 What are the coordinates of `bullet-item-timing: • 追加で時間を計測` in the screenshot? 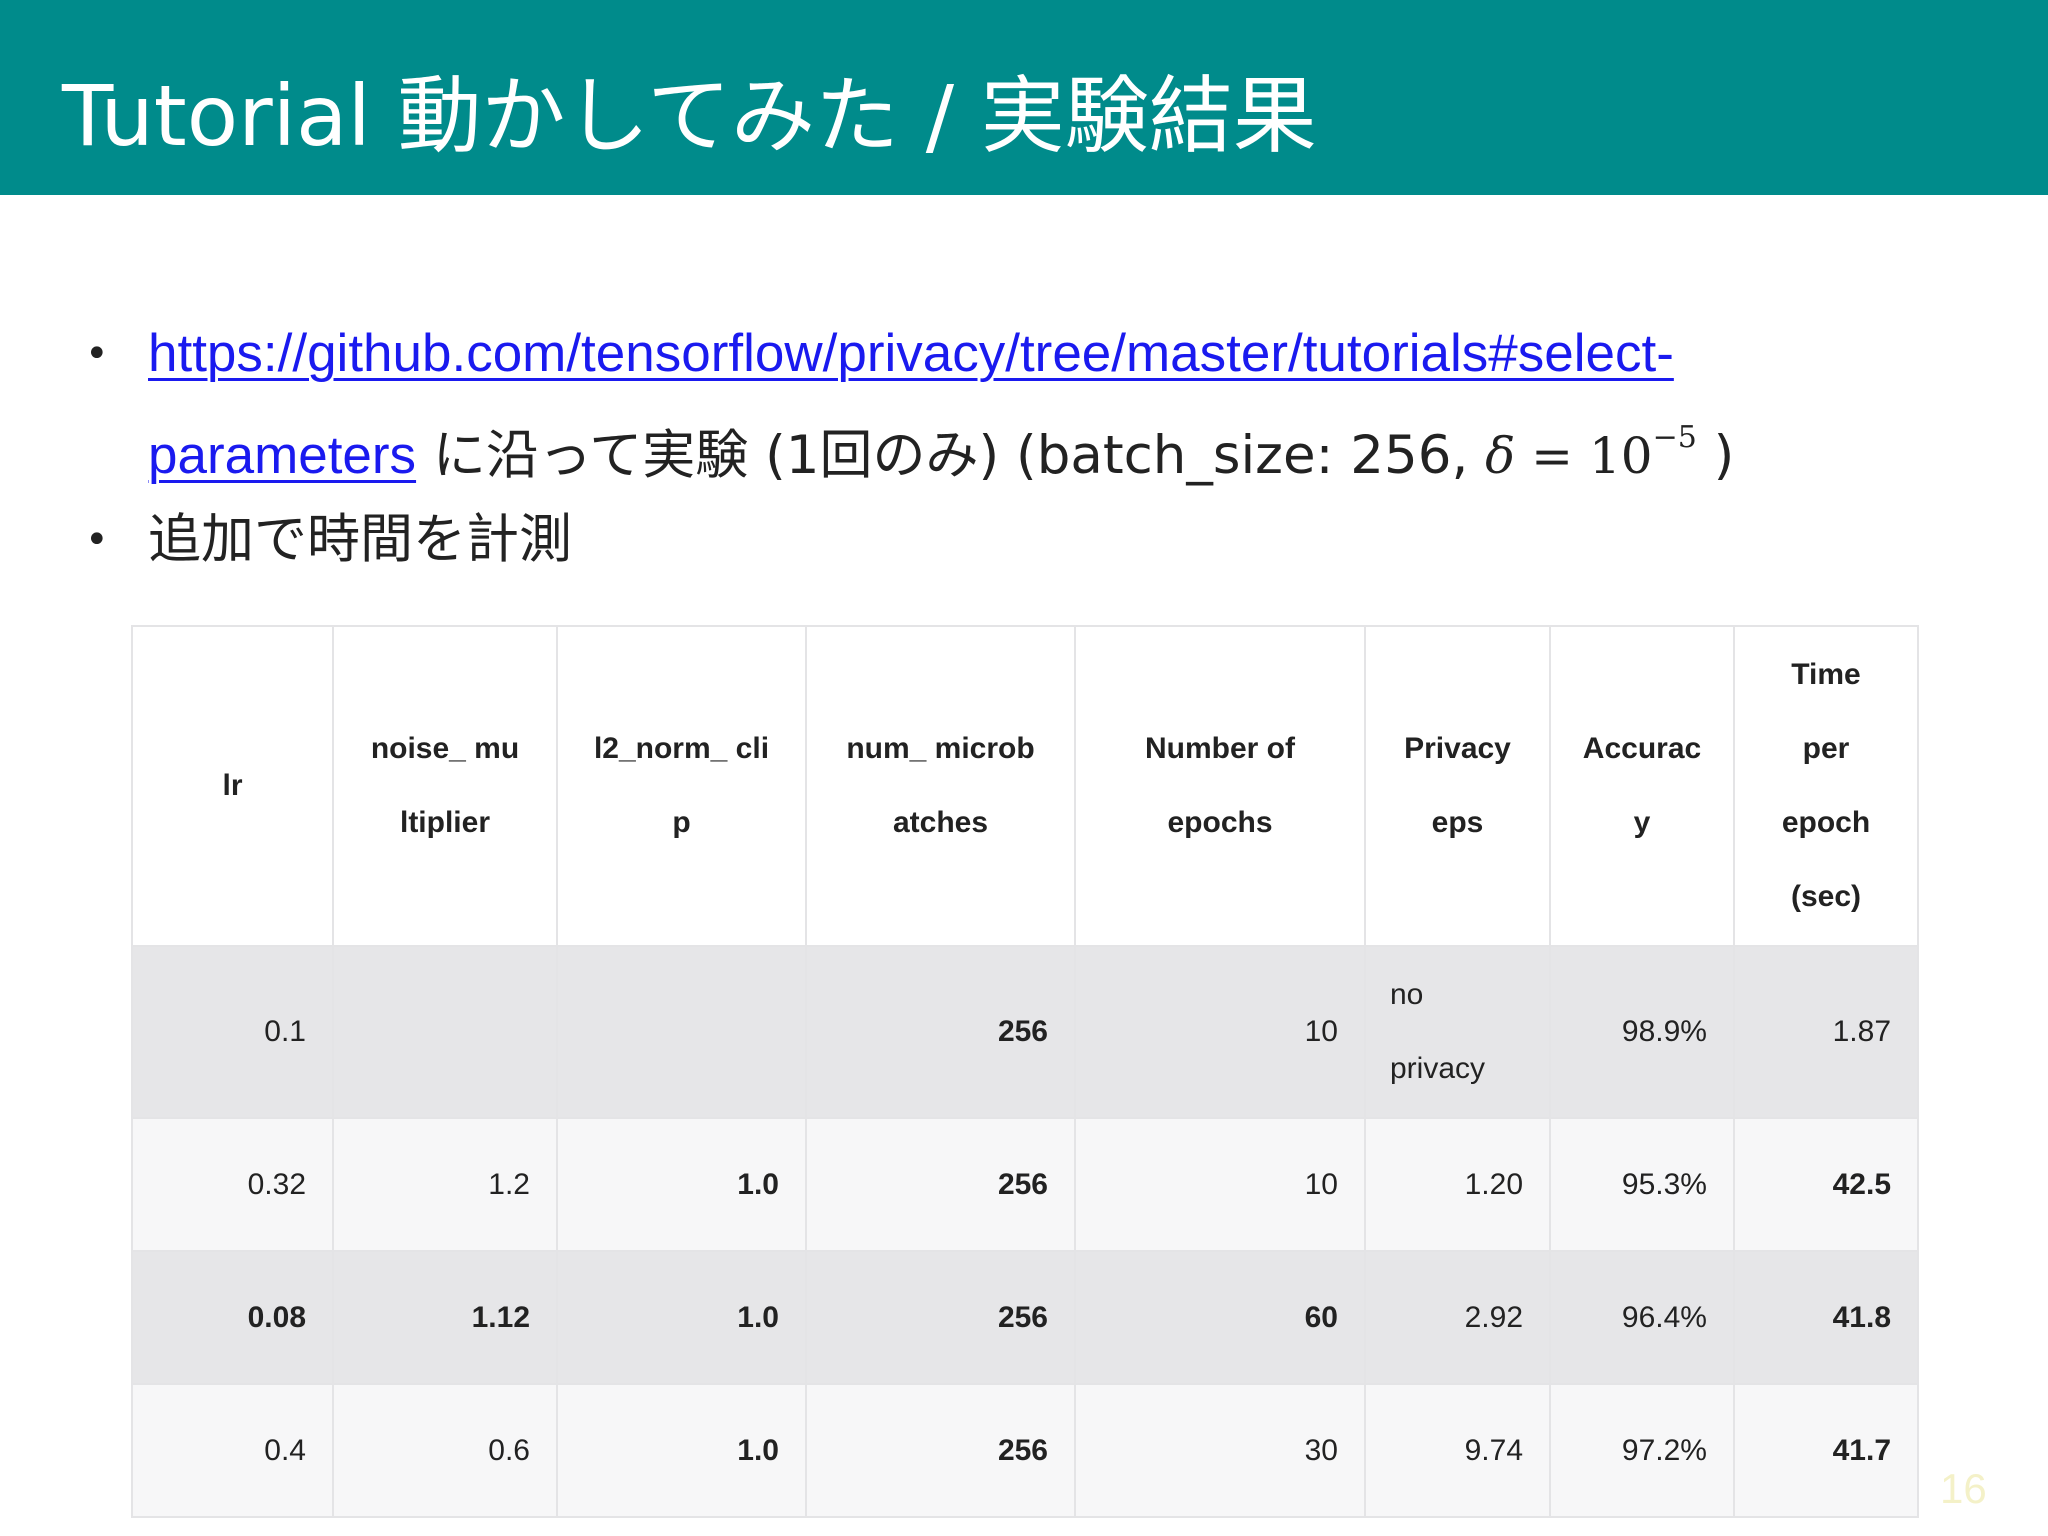 It's located at (1025, 540).